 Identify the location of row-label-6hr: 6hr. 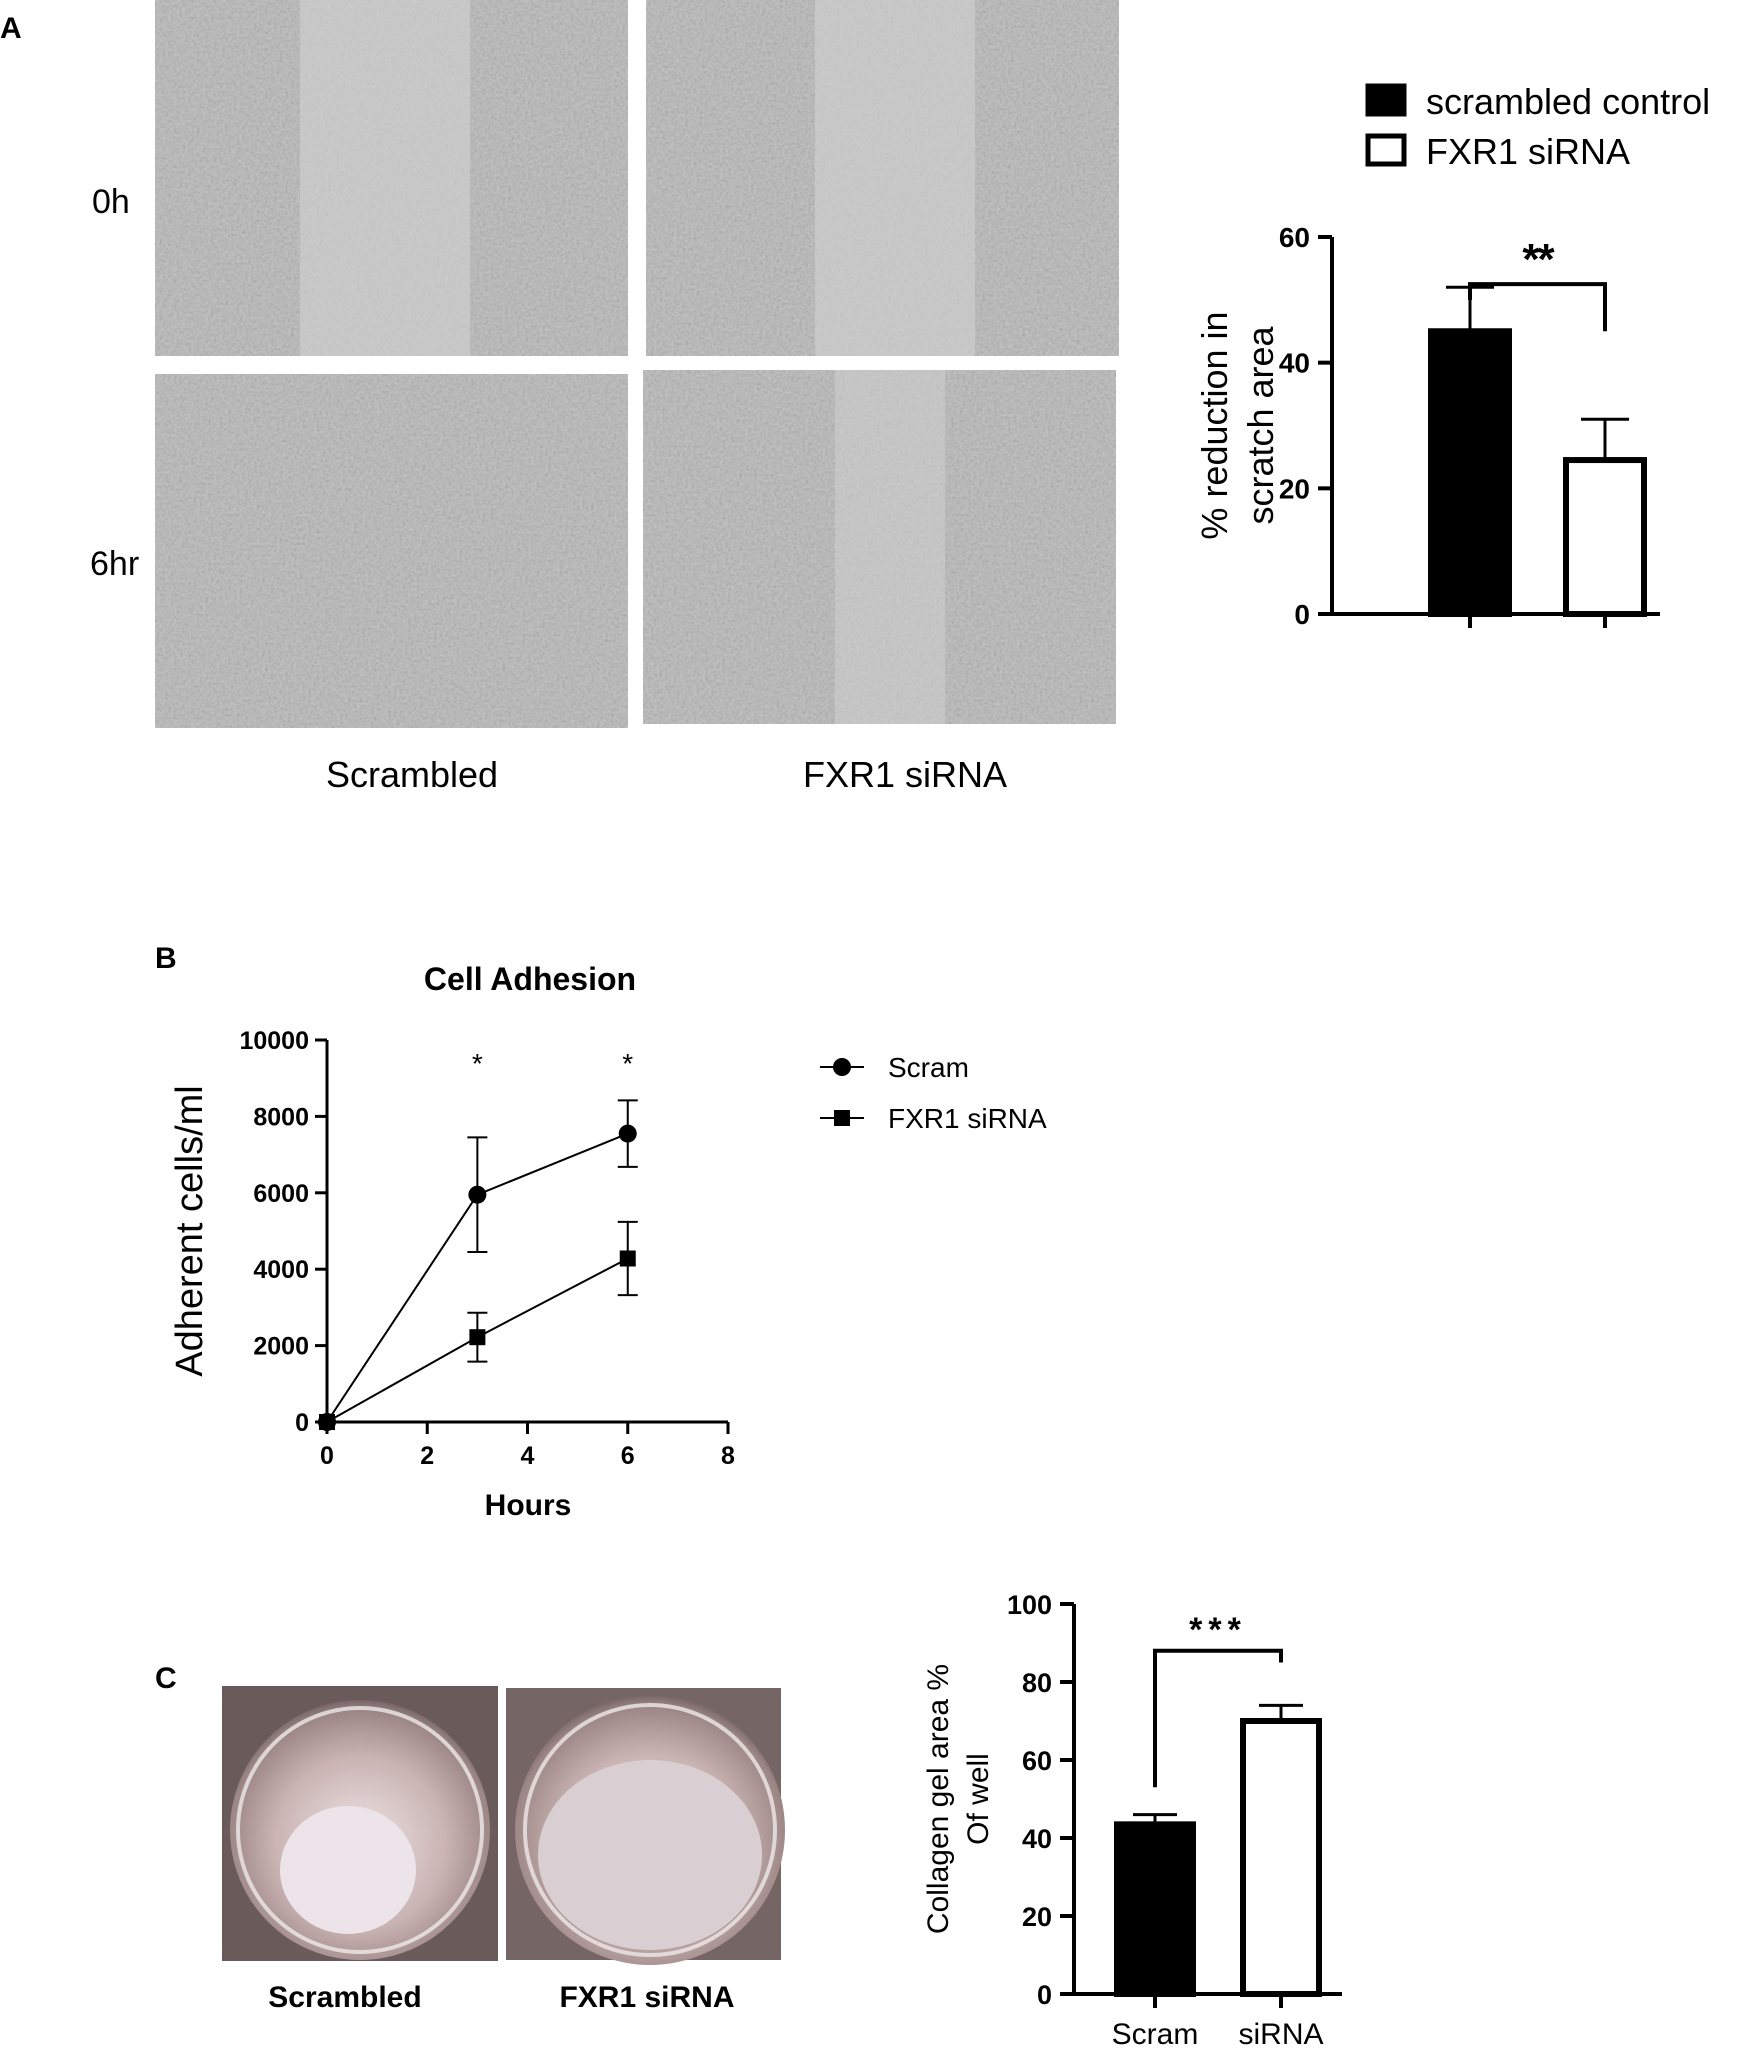
(114, 564).